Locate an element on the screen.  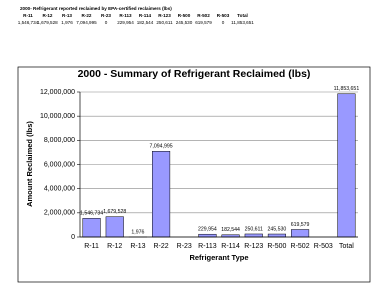
table-header: R-13 is located at coordinates (67, 15).